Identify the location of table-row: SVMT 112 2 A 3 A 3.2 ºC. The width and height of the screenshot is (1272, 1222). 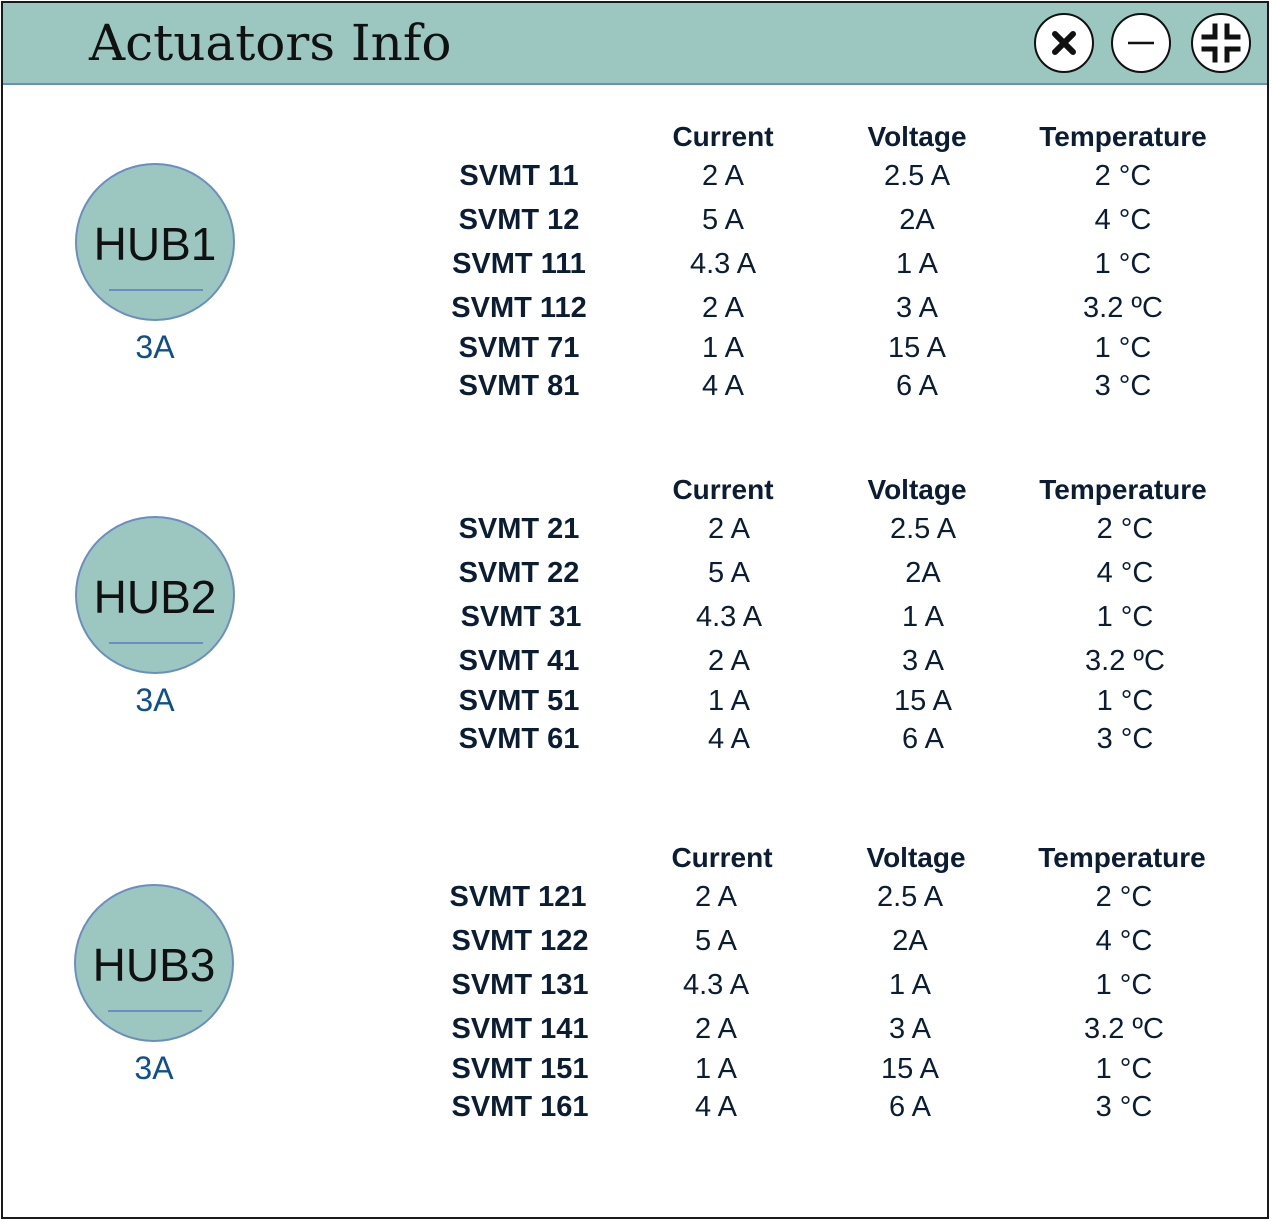
(829, 308).